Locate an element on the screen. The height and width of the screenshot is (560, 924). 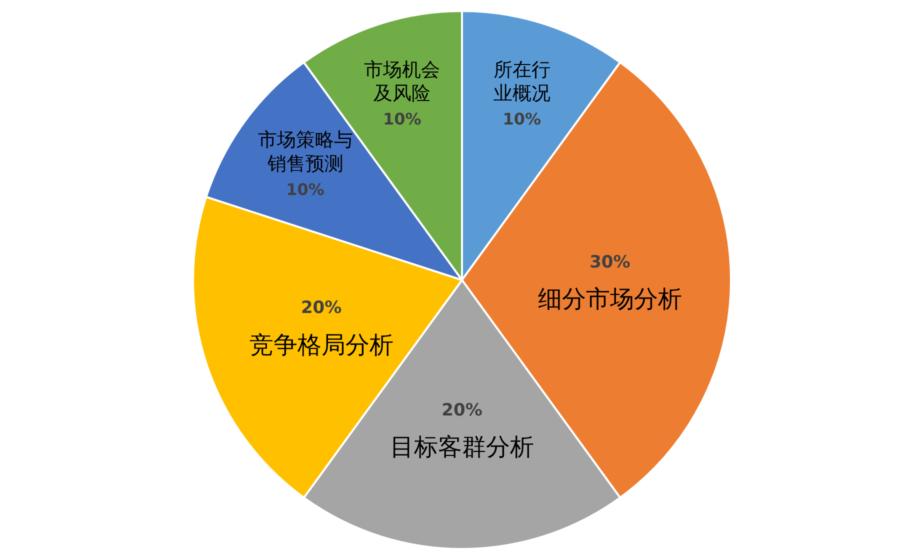
slice-label: 市场机会及风险 is located at coordinates (402, 81).